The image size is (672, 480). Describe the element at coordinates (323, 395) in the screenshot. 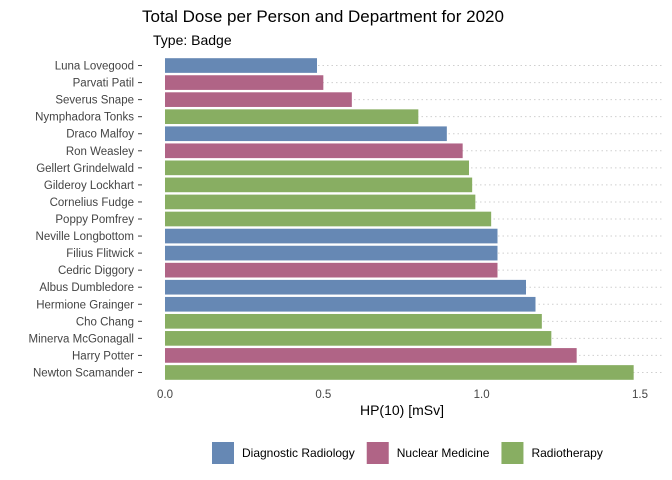

I see `x-tick-label: 0.5` at that location.